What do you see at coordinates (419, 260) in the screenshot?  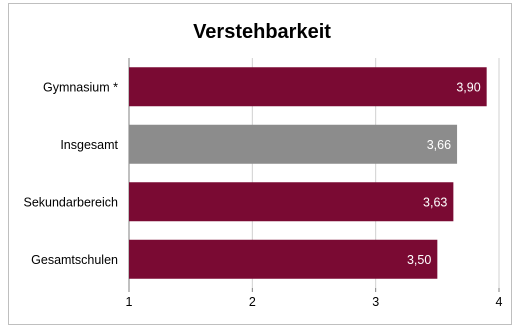 I see `bar-value-label: 3,50` at bounding box center [419, 260].